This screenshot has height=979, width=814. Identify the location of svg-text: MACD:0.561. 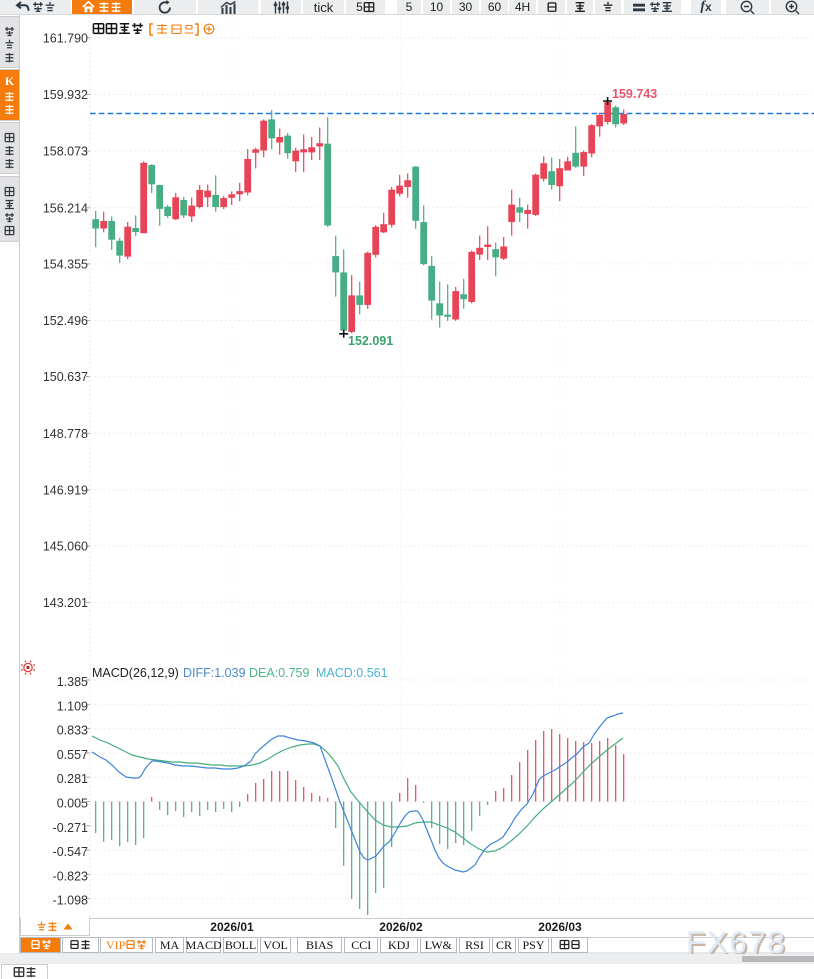
(352, 673).